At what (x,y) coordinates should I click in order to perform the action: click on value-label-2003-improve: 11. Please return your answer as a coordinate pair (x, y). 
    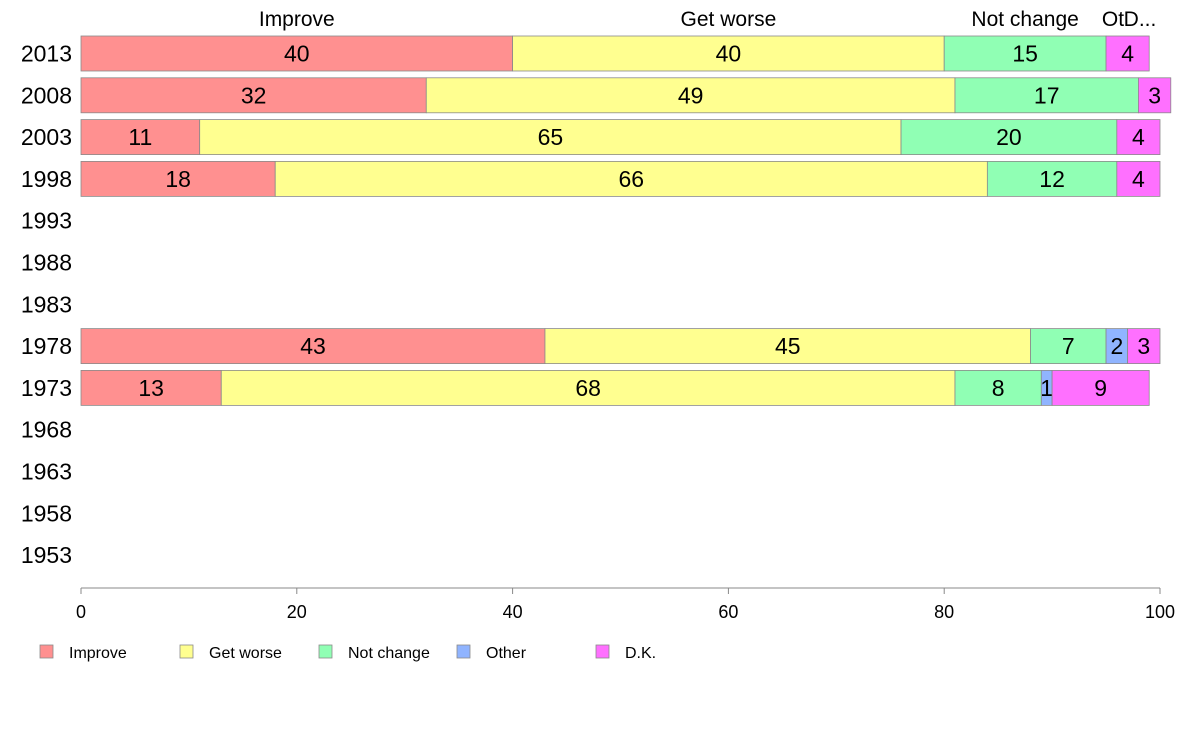
    Looking at the image, I should click on (140, 137).